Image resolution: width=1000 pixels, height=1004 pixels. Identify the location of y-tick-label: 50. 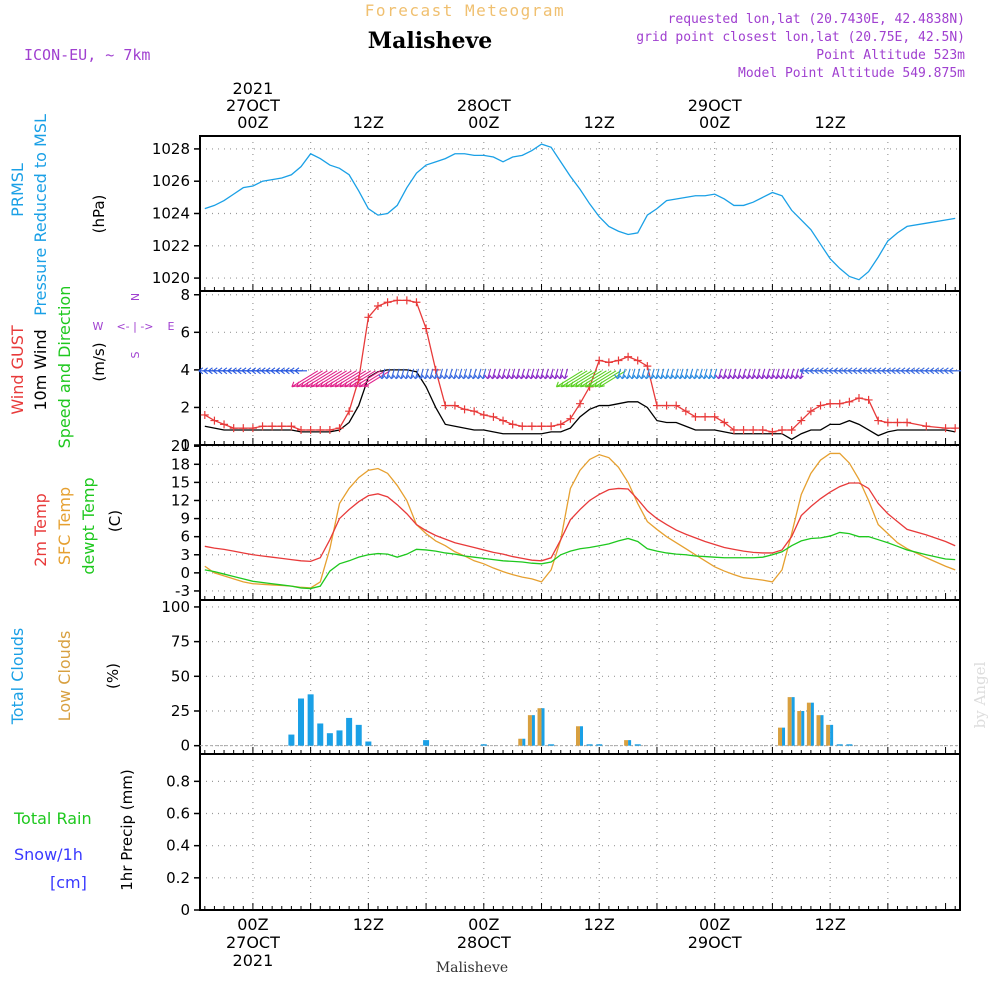
(180, 676).